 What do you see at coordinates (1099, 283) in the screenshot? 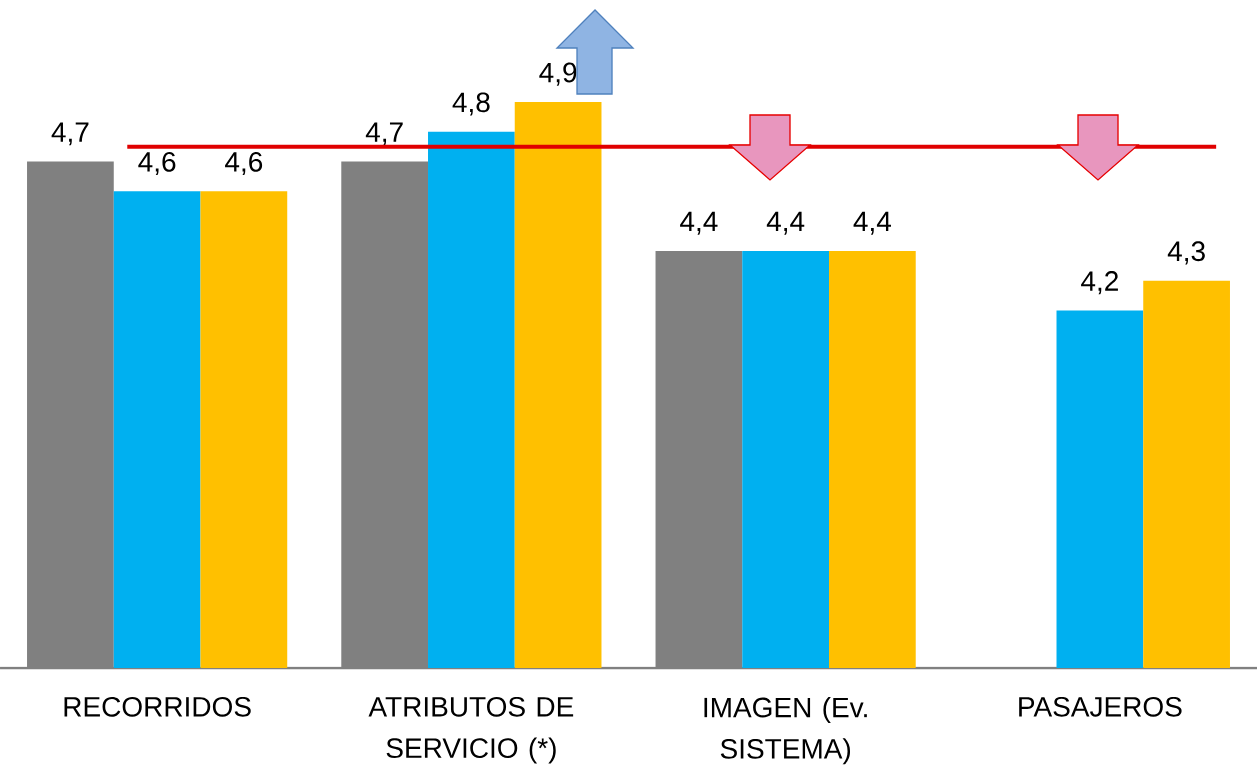
I see `data-label: 4,2` at bounding box center [1099, 283].